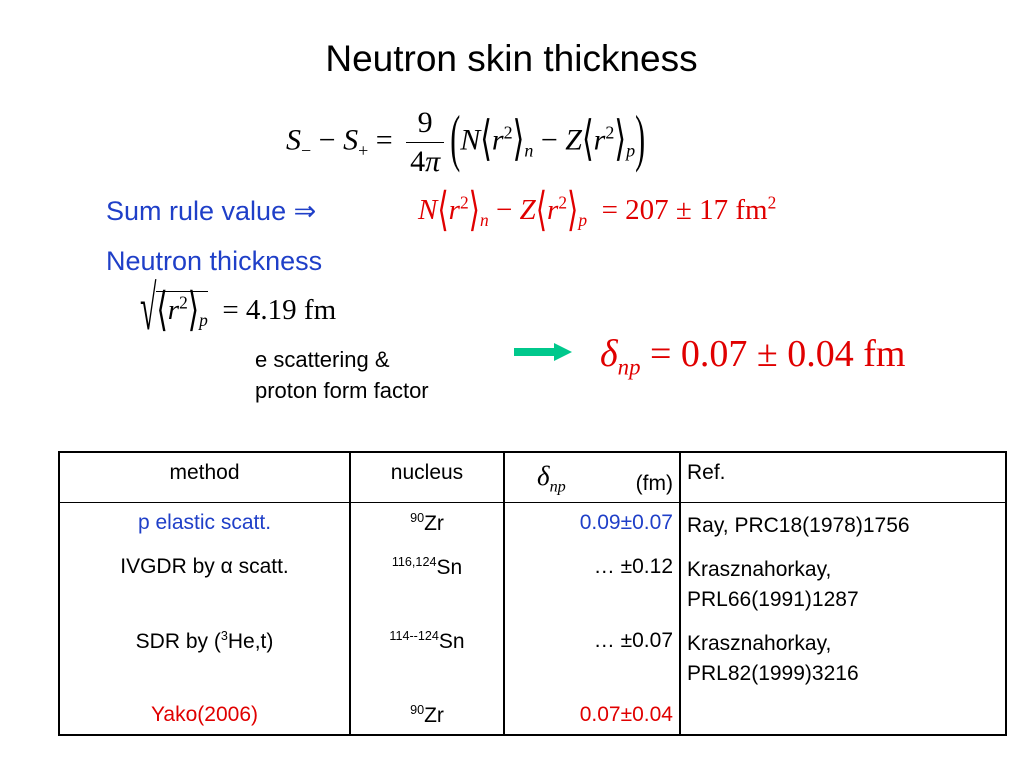 Image resolution: width=1023 pixels, height=767 pixels. I want to click on method-cell: SDR by (3He,t), so click(204, 658).